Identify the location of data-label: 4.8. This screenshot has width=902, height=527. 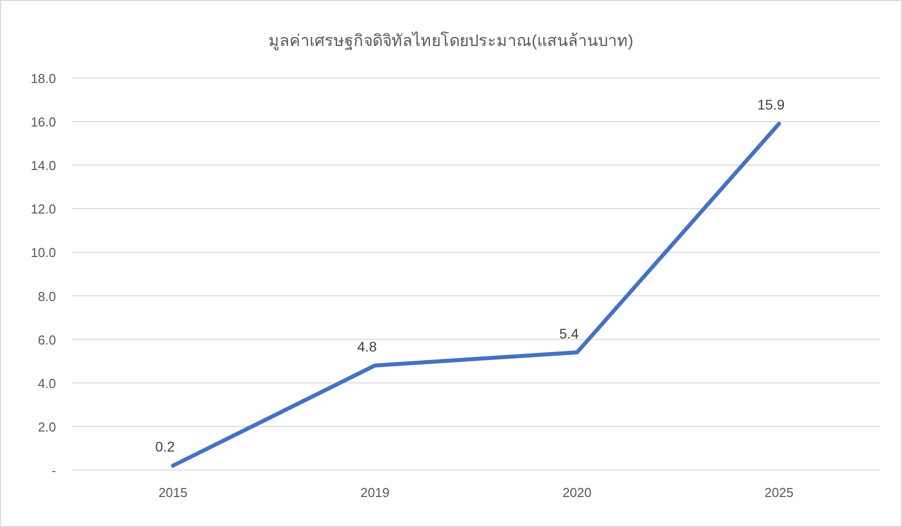
(367, 346).